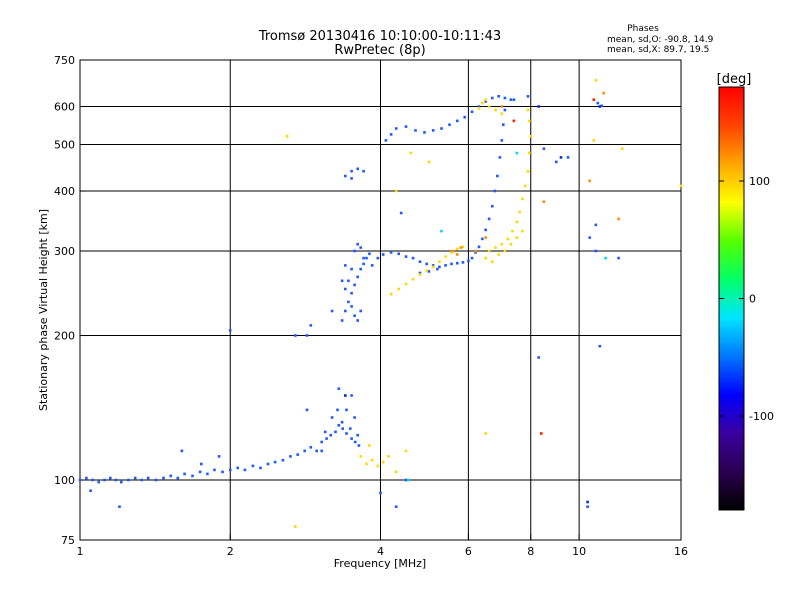 The image size is (800, 600). I want to click on y-axis-label: Stationary phase Virtual Height [km], so click(43, 310).